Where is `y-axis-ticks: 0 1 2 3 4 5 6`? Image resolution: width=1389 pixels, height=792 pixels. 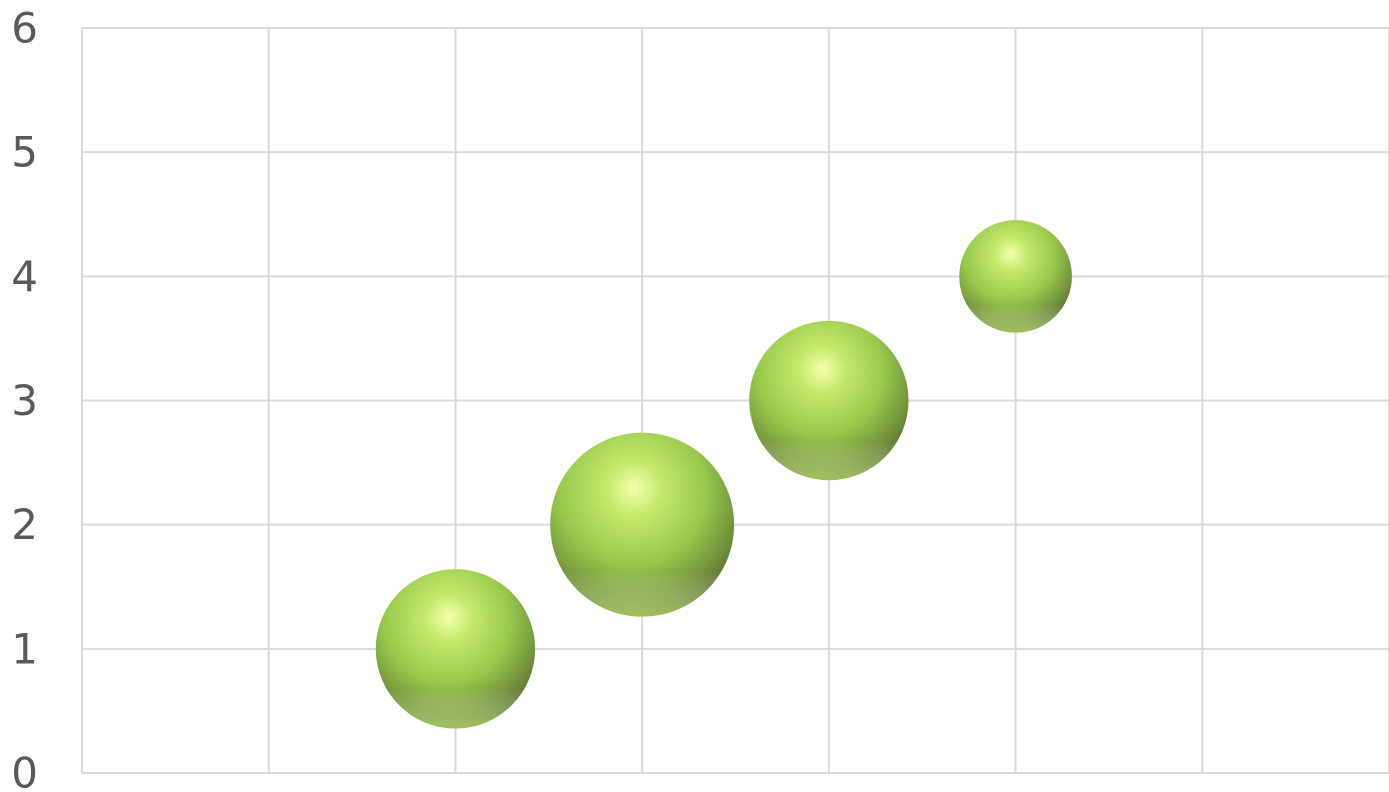
y-axis-ticks: 0 1 2 3 4 5 6 is located at coordinates (24, 398).